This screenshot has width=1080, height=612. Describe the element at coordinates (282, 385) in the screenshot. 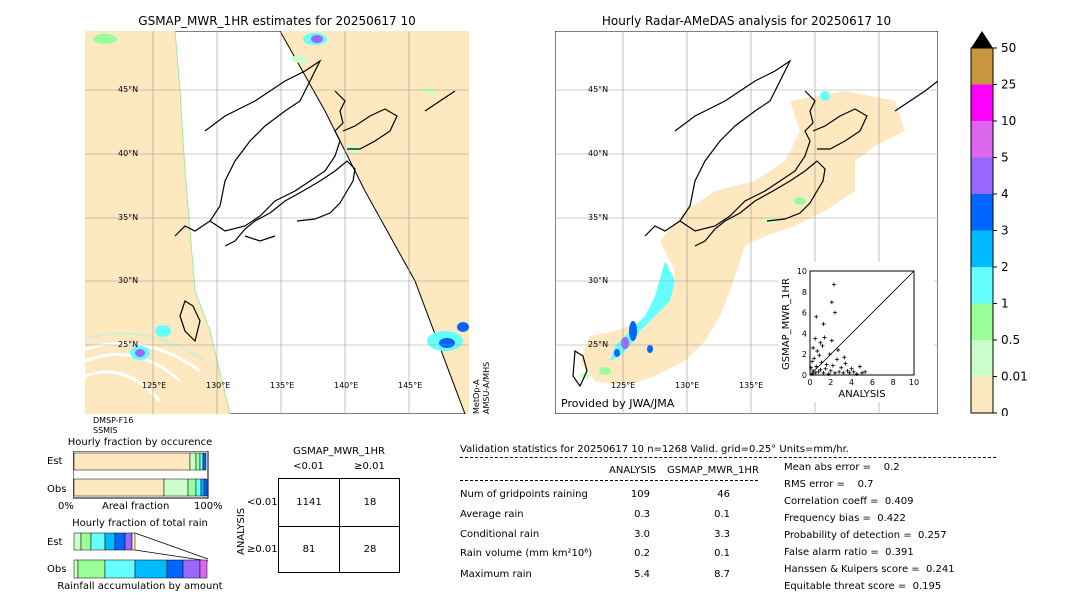

I see `left-lon-135: 135°E` at that location.